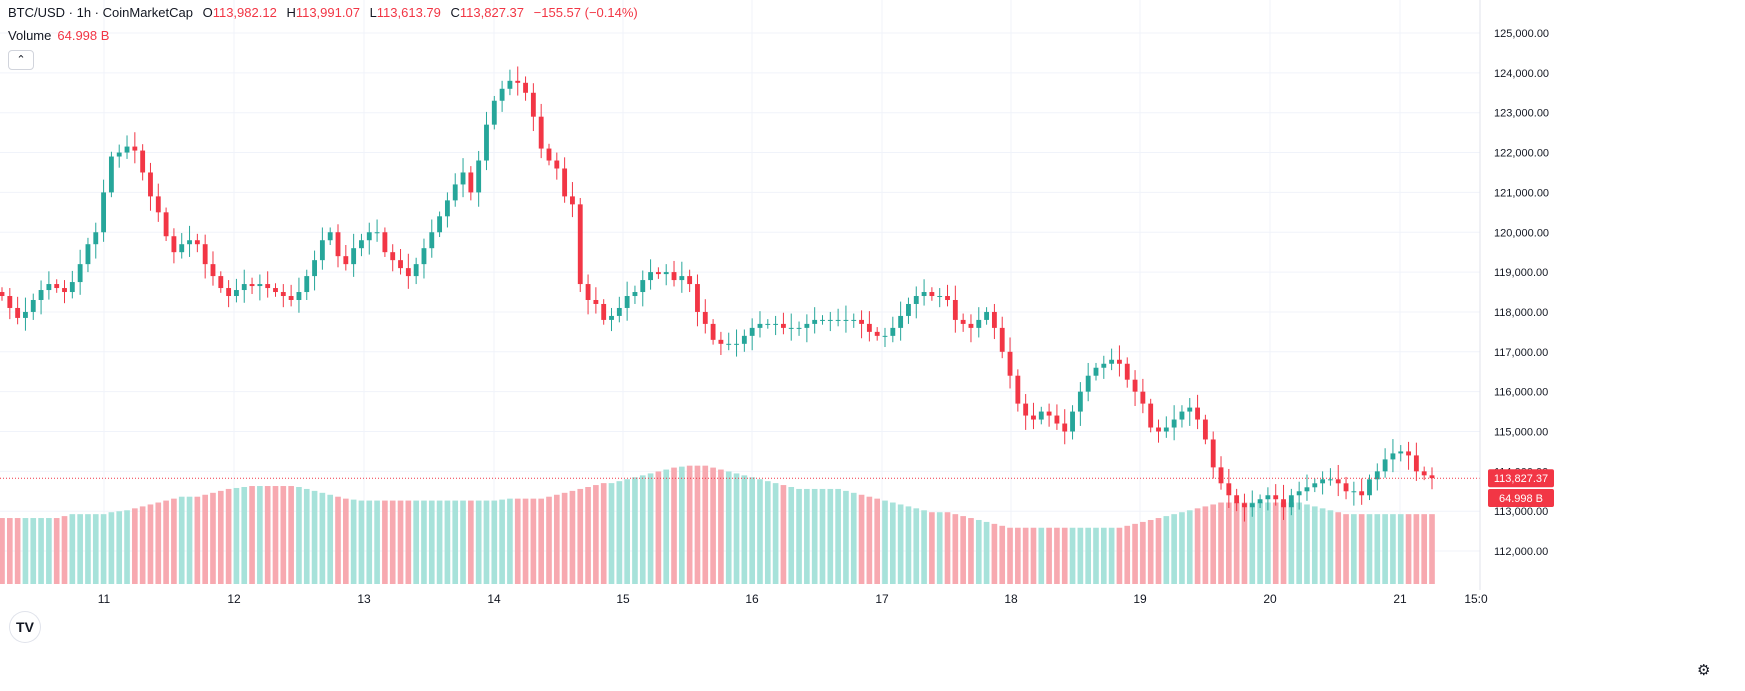  I want to click on change-value: −155.57 (−0.14%), so click(585, 12).